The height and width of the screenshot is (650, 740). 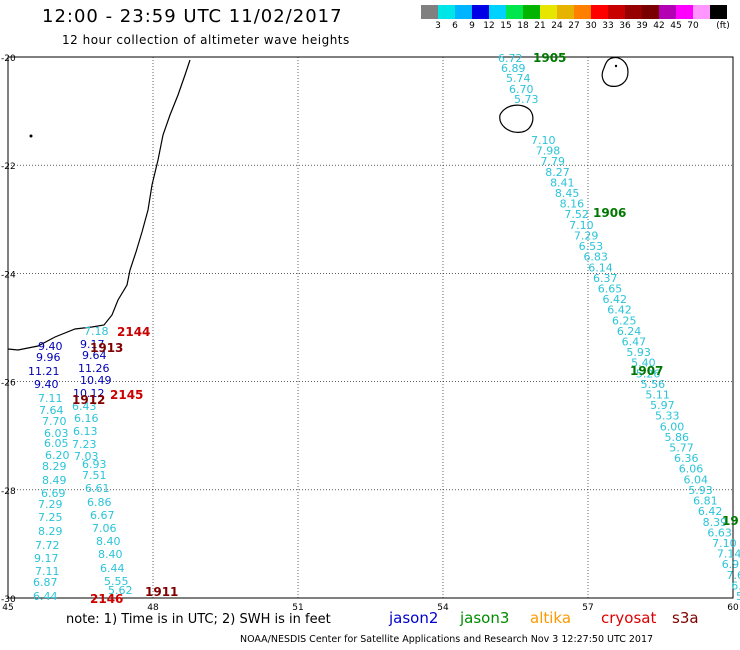 I want to click on track-value-west-outer: 7.70, so click(x=54, y=421).